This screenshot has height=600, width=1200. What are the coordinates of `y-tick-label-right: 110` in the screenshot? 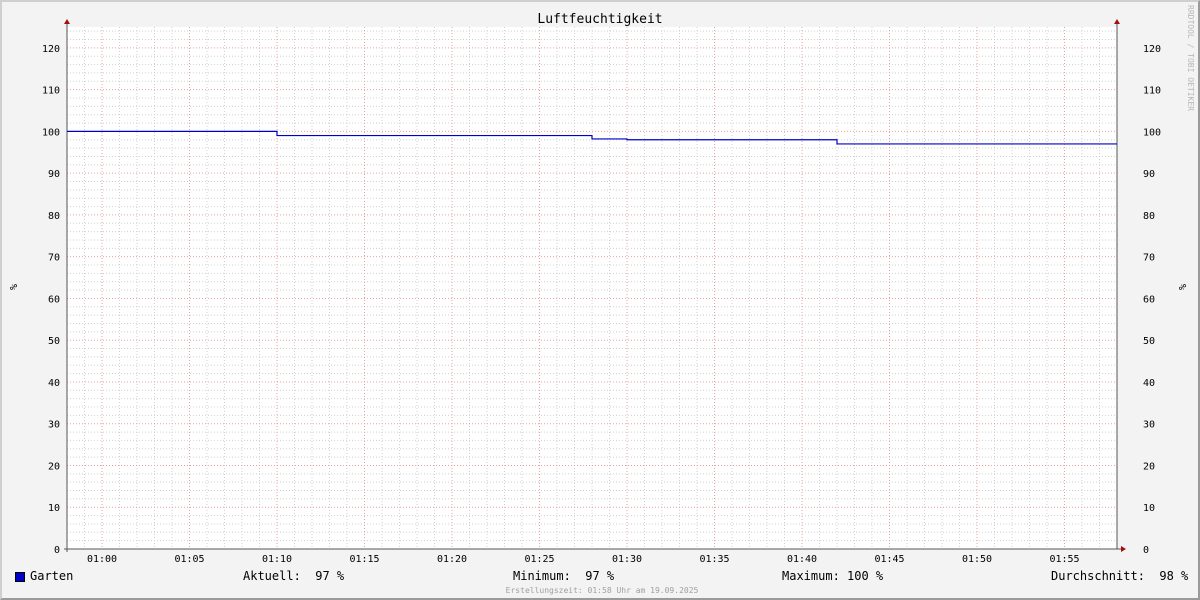 It's located at (1152, 91).